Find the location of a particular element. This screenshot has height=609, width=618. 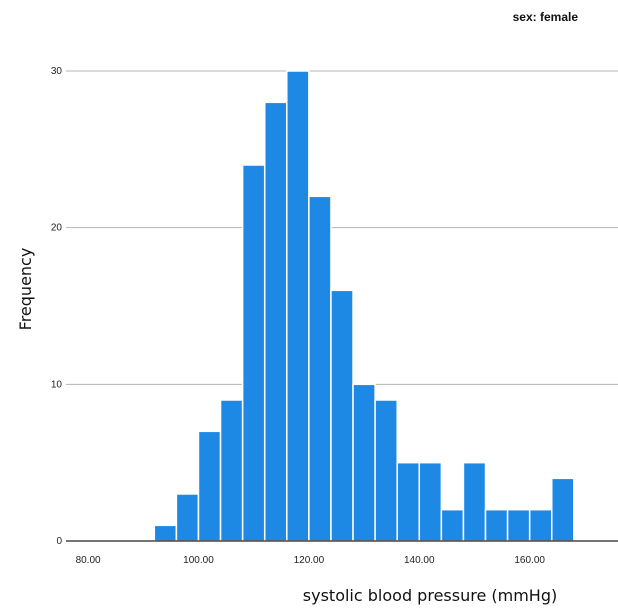

x-axis-title: systolic blood pressure (mmHg) is located at coordinates (430, 595).